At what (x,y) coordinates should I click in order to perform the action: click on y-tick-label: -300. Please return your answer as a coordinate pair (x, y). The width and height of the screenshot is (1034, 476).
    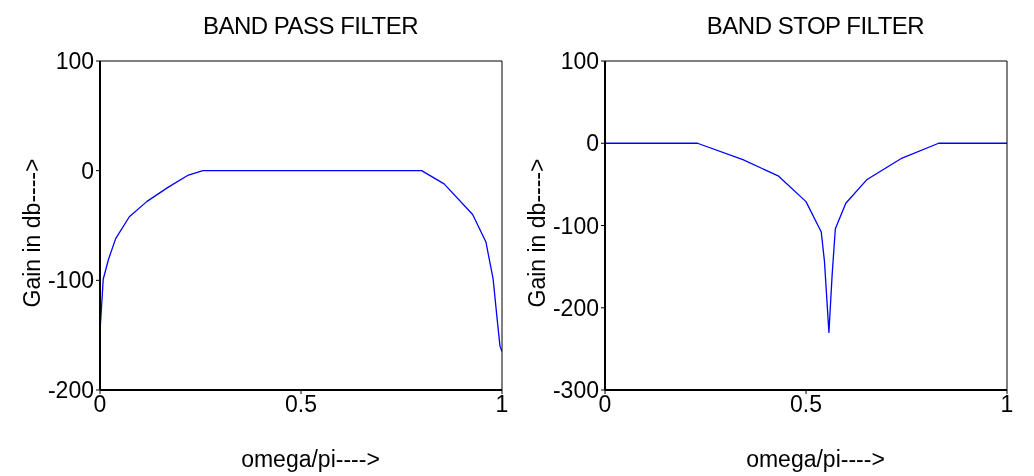
    Looking at the image, I should click on (575, 390).